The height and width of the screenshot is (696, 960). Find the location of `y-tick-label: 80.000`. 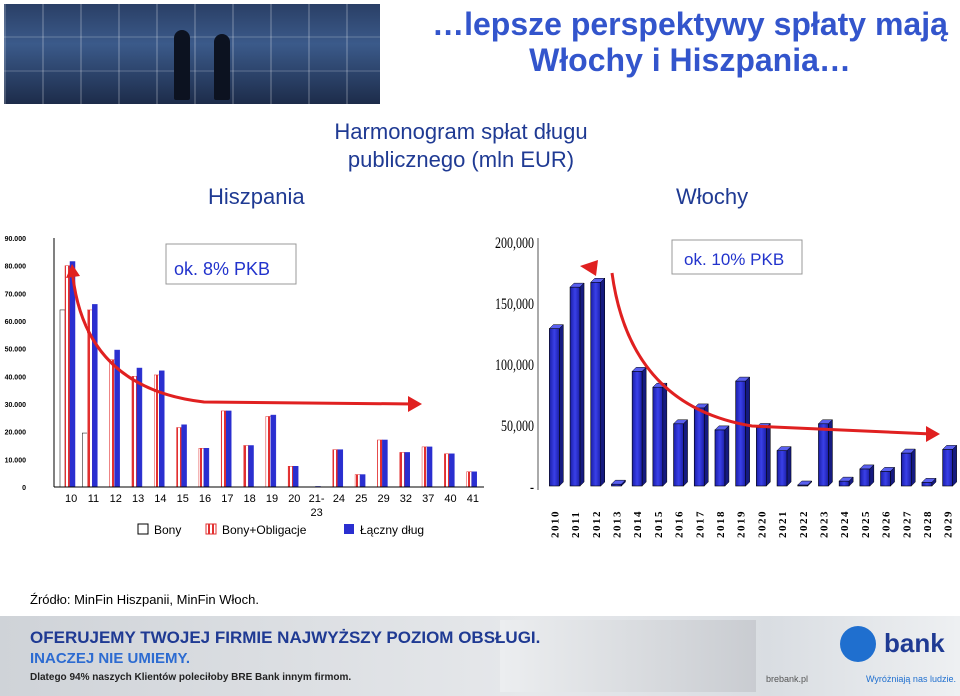

y-tick-label: 80.000 is located at coordinates (16, 267).